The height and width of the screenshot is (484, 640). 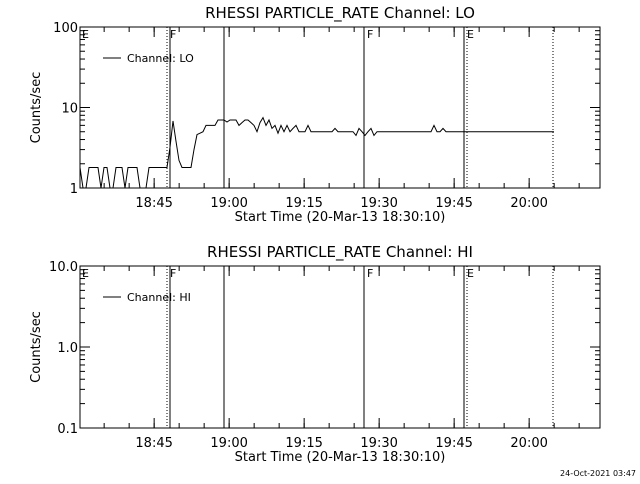 I want to click on y-tick-label: 10.0, so click(x=63, y=267).